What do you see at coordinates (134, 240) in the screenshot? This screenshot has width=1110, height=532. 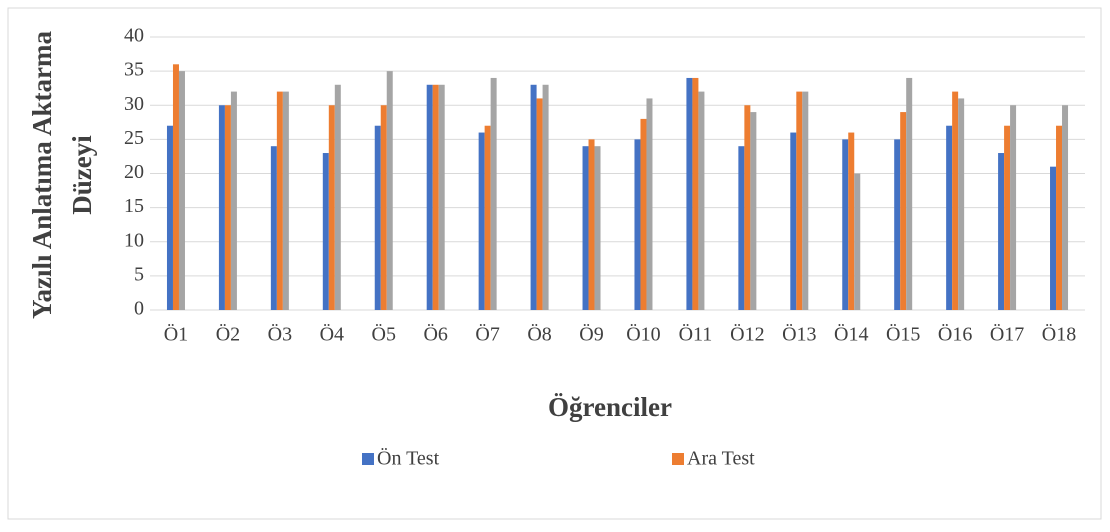 I see `y-tick-label: 10` at bounding box center [134, 240].